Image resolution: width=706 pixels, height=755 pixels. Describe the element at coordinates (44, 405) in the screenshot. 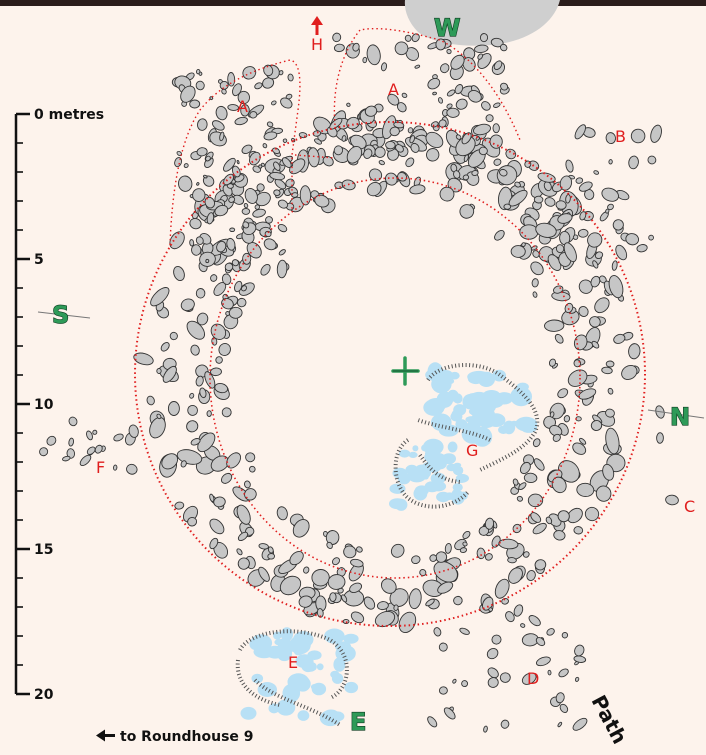

I see `scale-label: 10` at that location.